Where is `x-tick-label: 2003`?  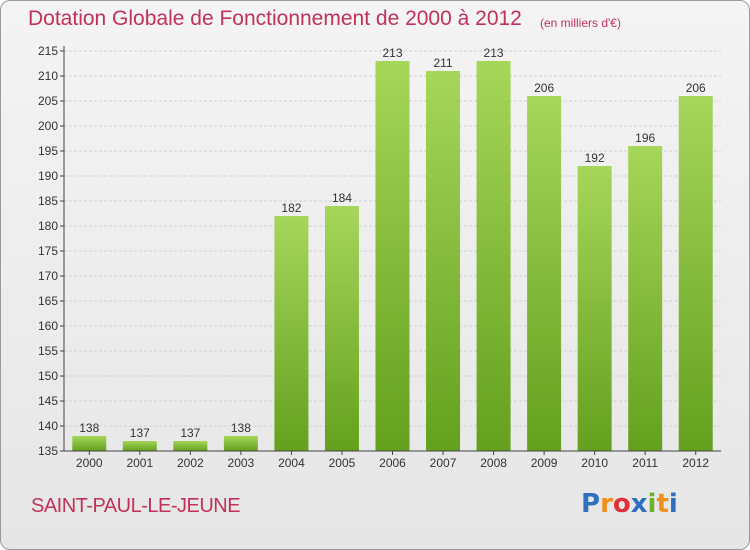 x-tick-label: 2003 is located at coordinates (241, 463).